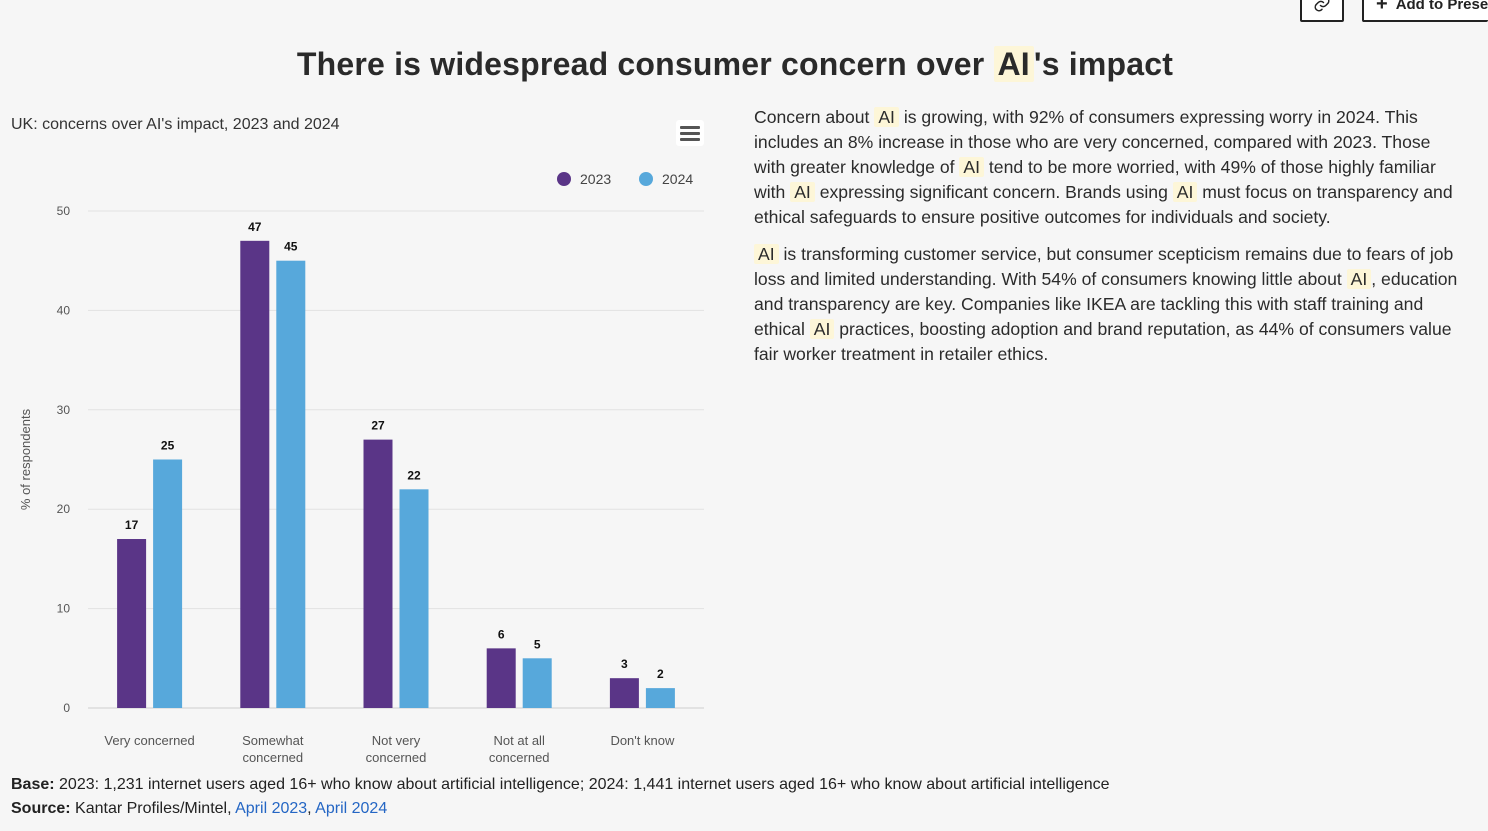 The height and width of the screenshot is (831, 1488). What do you see at coordinates (677, 179) in the screenshot?
I see `legend-label: 2024` at bounding box center [677, 179].